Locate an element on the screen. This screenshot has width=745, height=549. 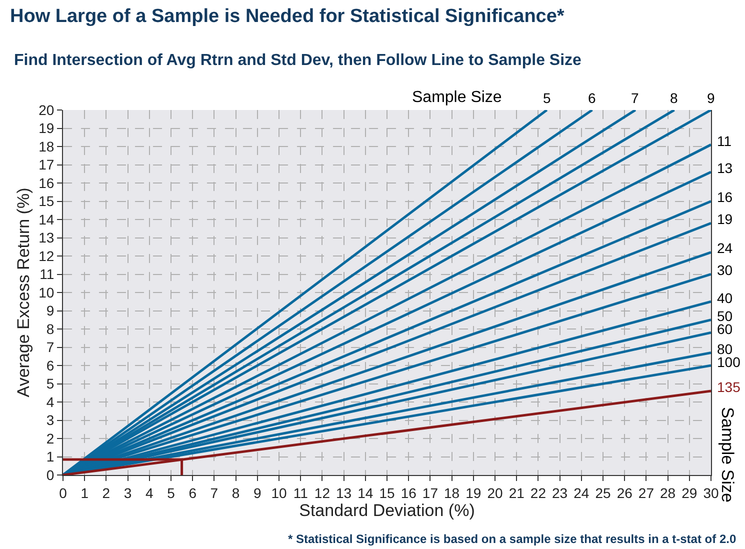
x-tick-label: 9 is located at coordinates (258, 492).